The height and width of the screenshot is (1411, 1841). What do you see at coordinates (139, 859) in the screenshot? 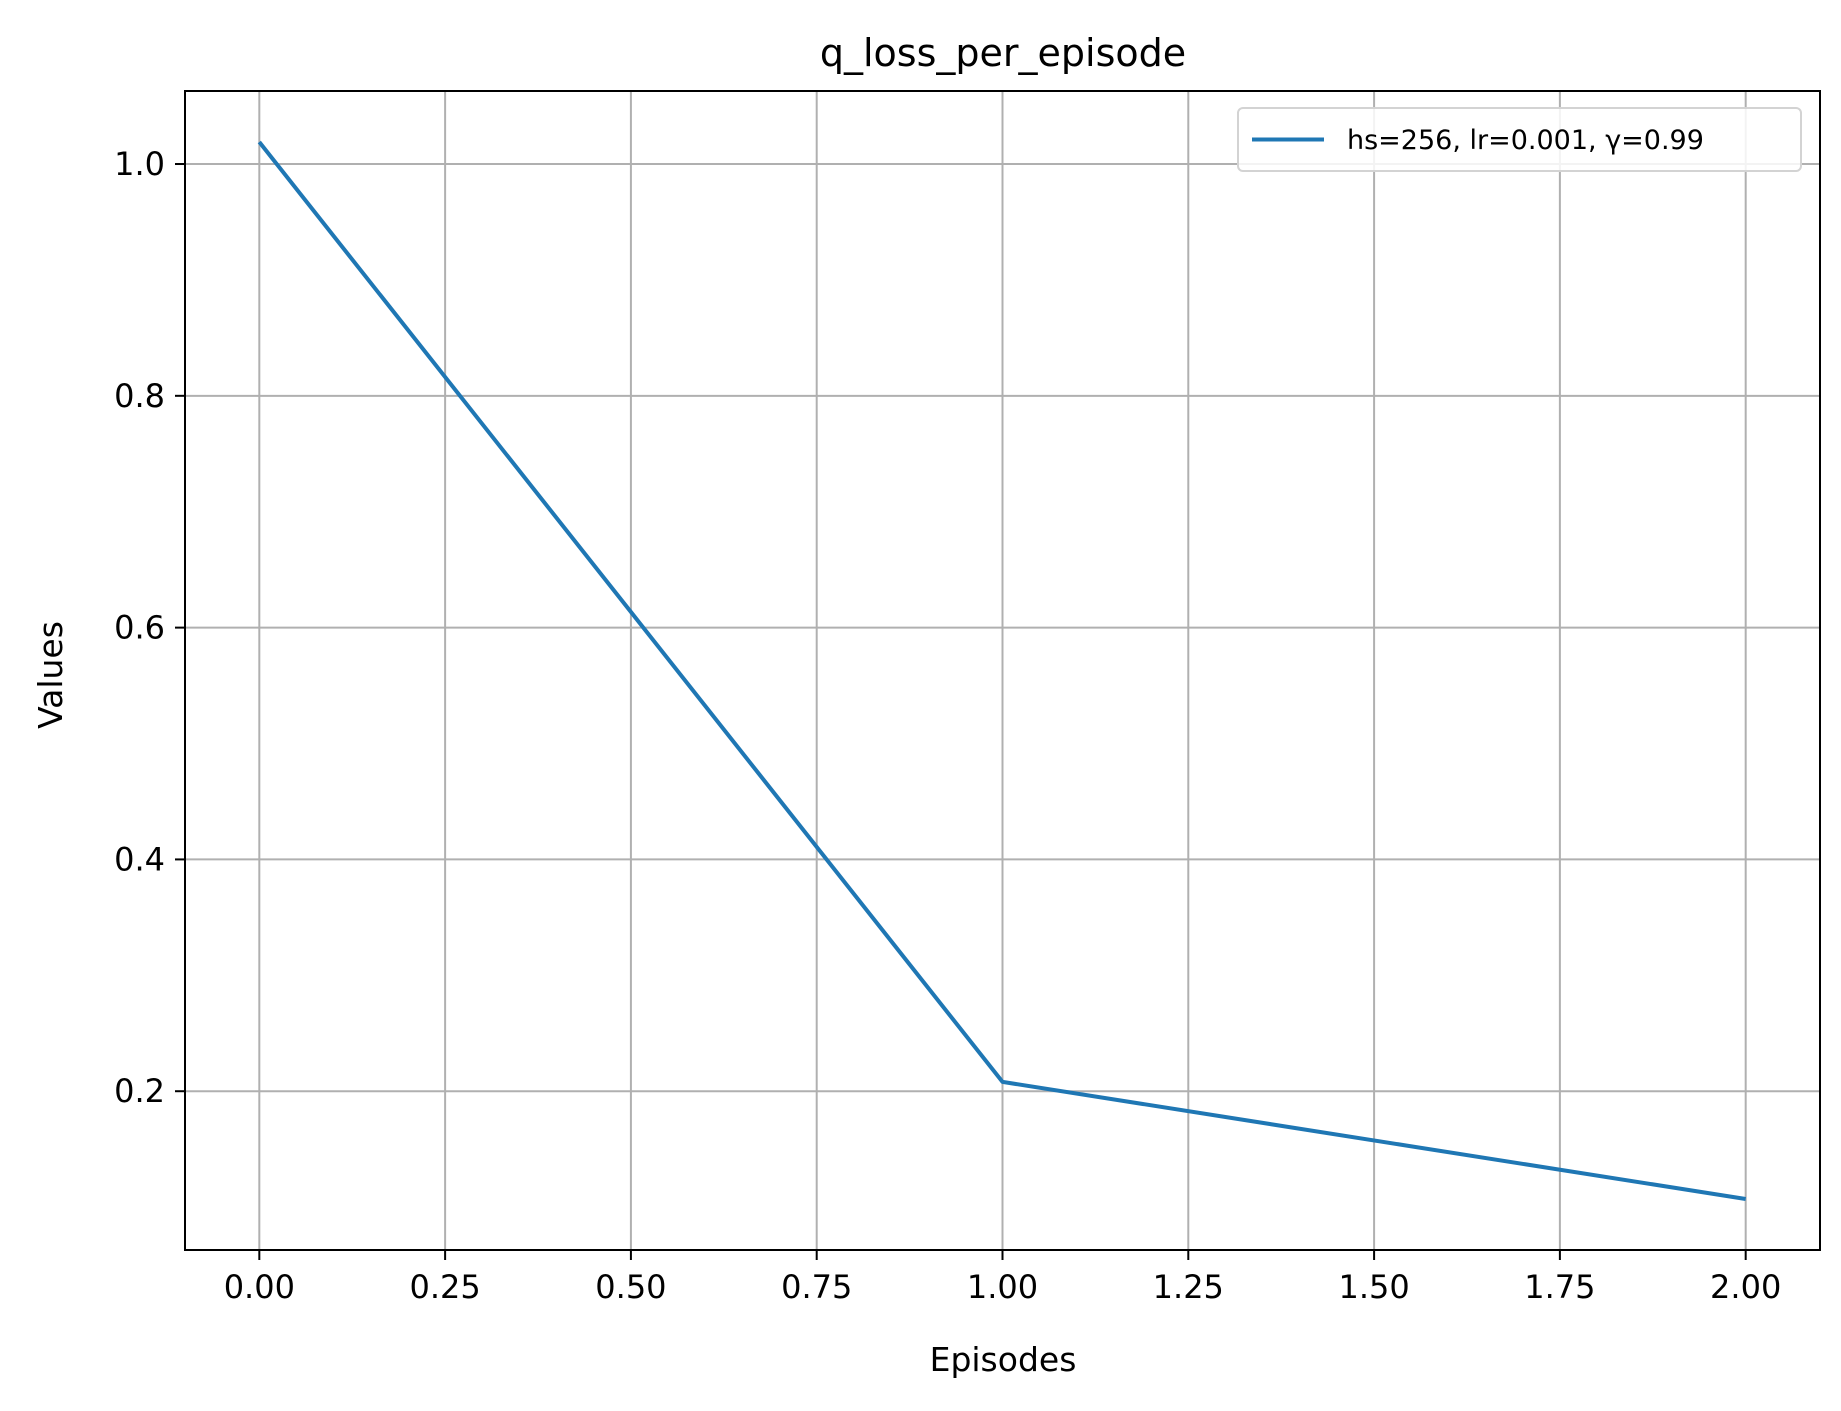
I see `y-tick-label: 0.4` at bounding box center [139, 859].